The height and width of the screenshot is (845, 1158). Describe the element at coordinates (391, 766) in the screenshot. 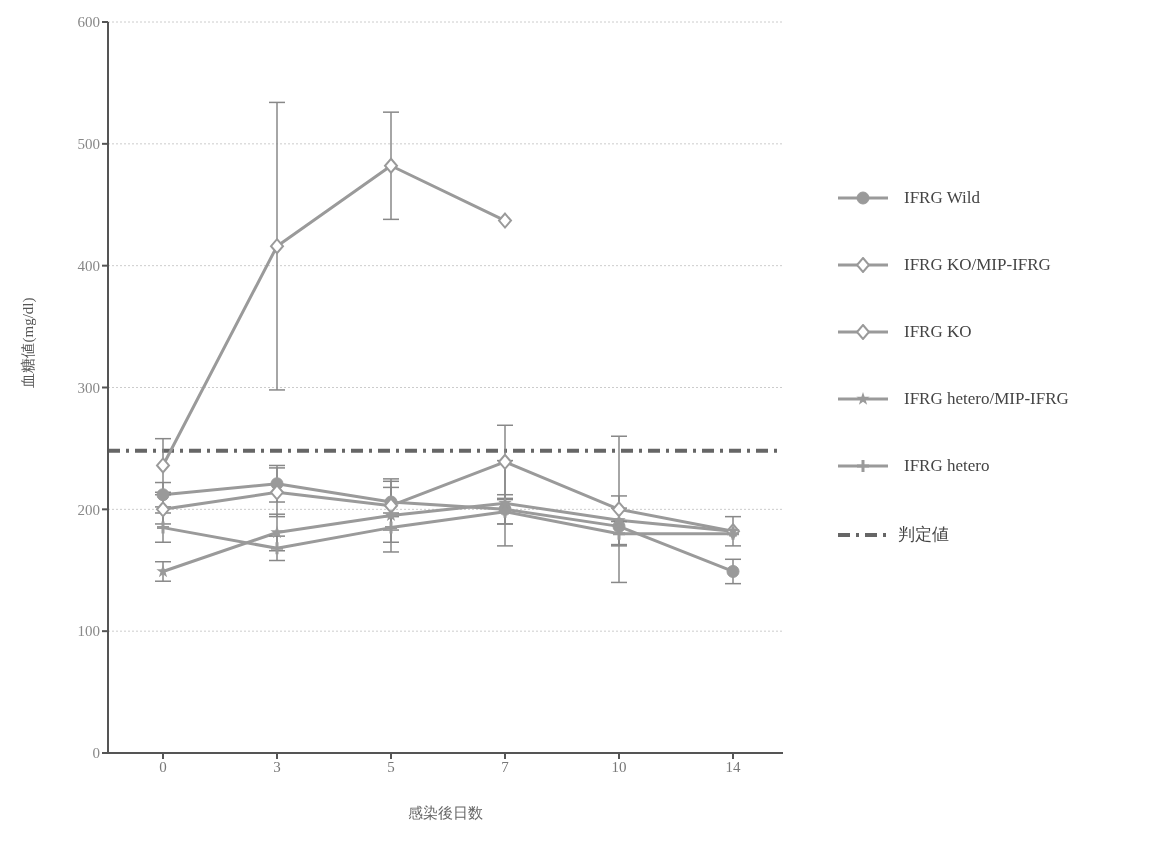

I see `x-tick-label: 5` at that location.